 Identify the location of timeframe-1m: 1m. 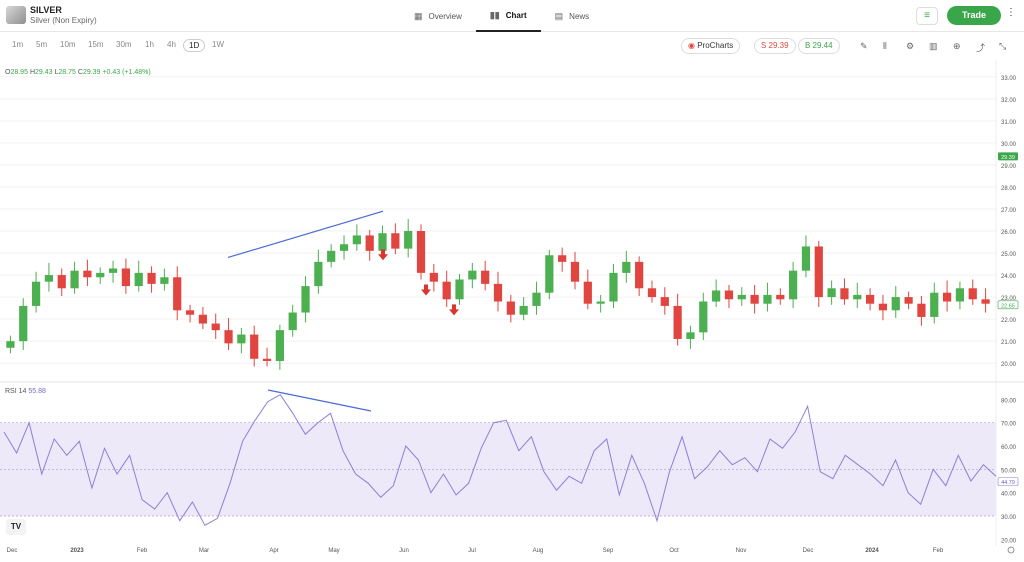
(18, 44).